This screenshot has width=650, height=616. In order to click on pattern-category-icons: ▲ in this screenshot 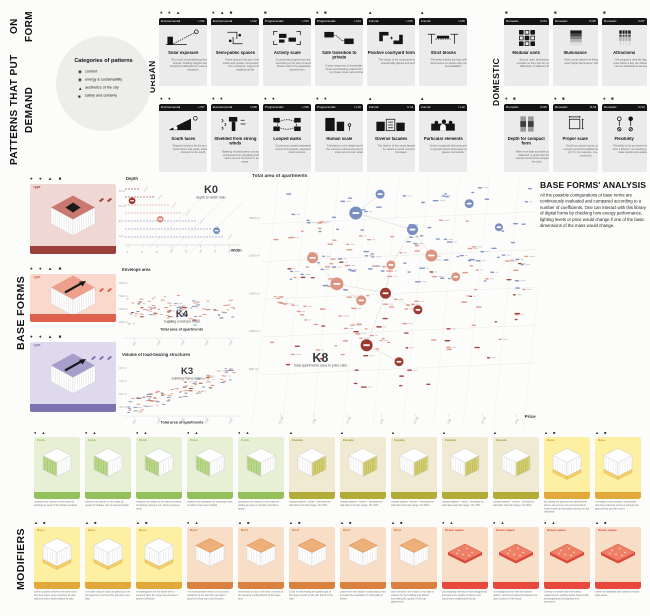, I will do `click(423, 12)`.